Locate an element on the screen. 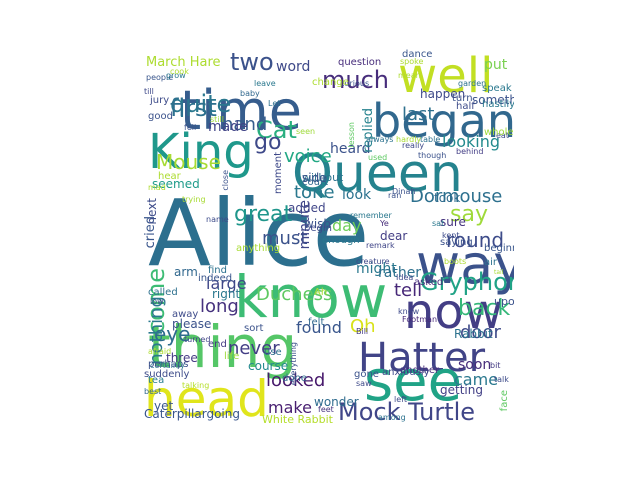  cloud-word: people is located at coordinates (160, 77).